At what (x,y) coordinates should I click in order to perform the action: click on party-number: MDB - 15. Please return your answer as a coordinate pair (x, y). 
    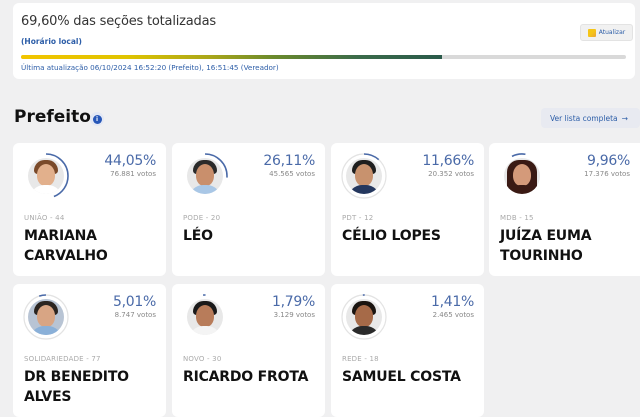
    Looking at the image, I should click on (517, 218).